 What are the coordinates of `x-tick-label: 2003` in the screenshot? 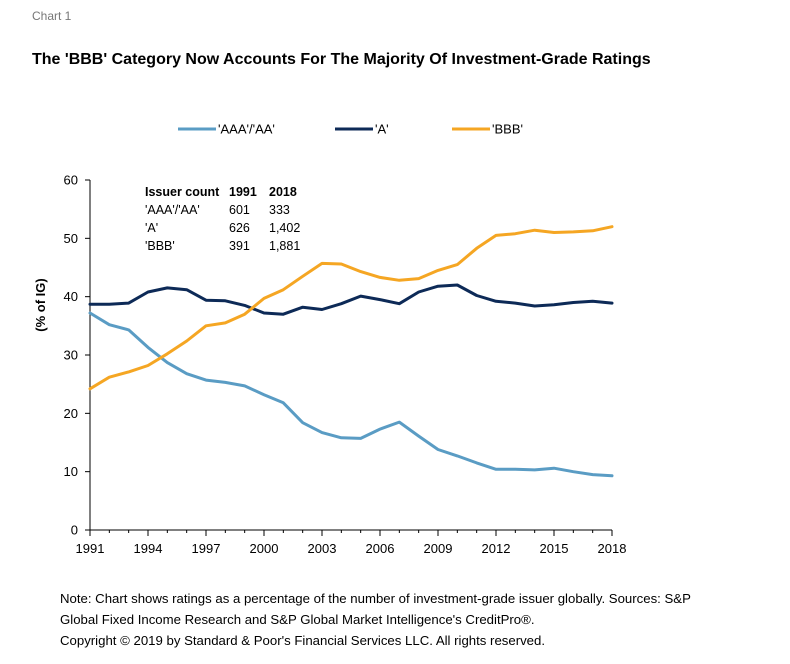 It's located at (322, 548).